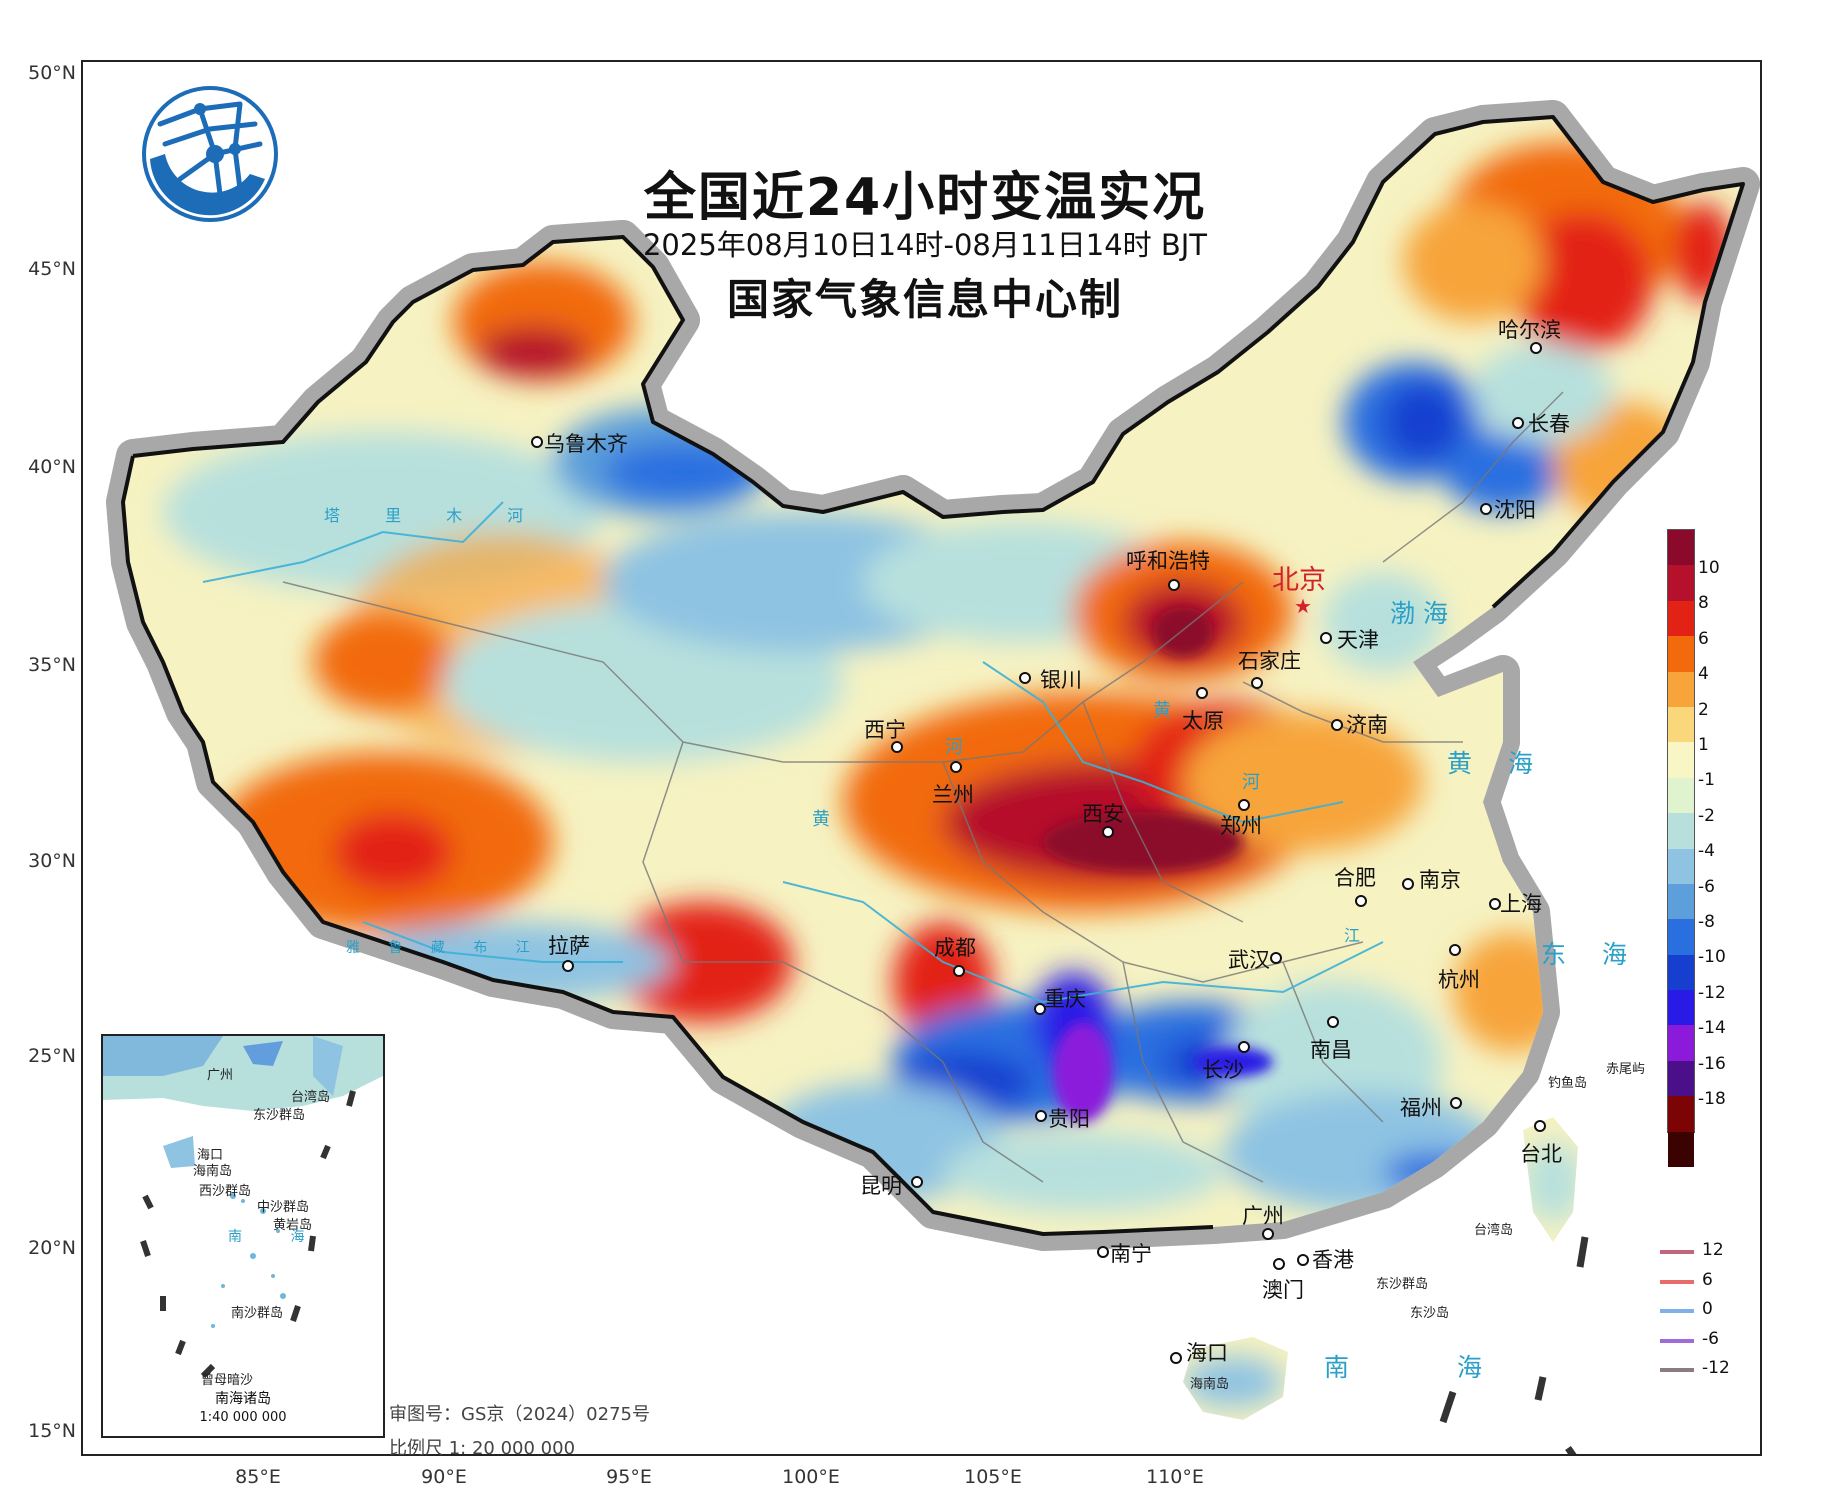 This screenshot has height=1500, width=1840. I want to click on city-guangzhou: 广州, so click(1263, 1216).